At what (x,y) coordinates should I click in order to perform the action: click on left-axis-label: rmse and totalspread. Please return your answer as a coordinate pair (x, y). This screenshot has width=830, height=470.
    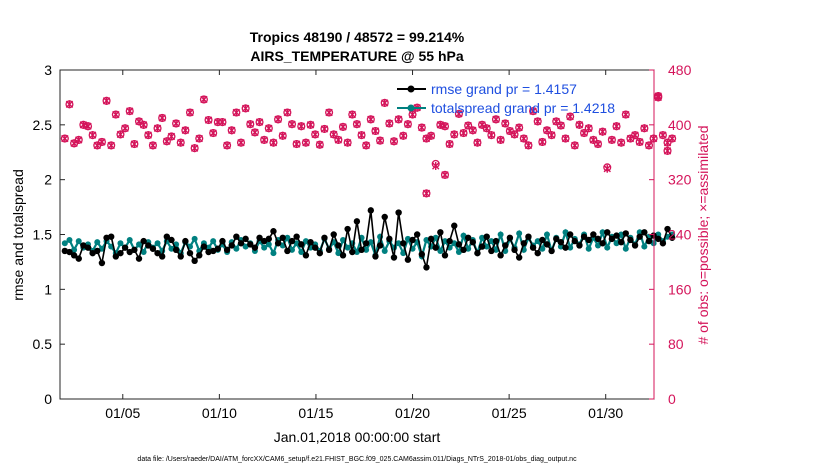
    Looking at the image, I should click on (18, 235).